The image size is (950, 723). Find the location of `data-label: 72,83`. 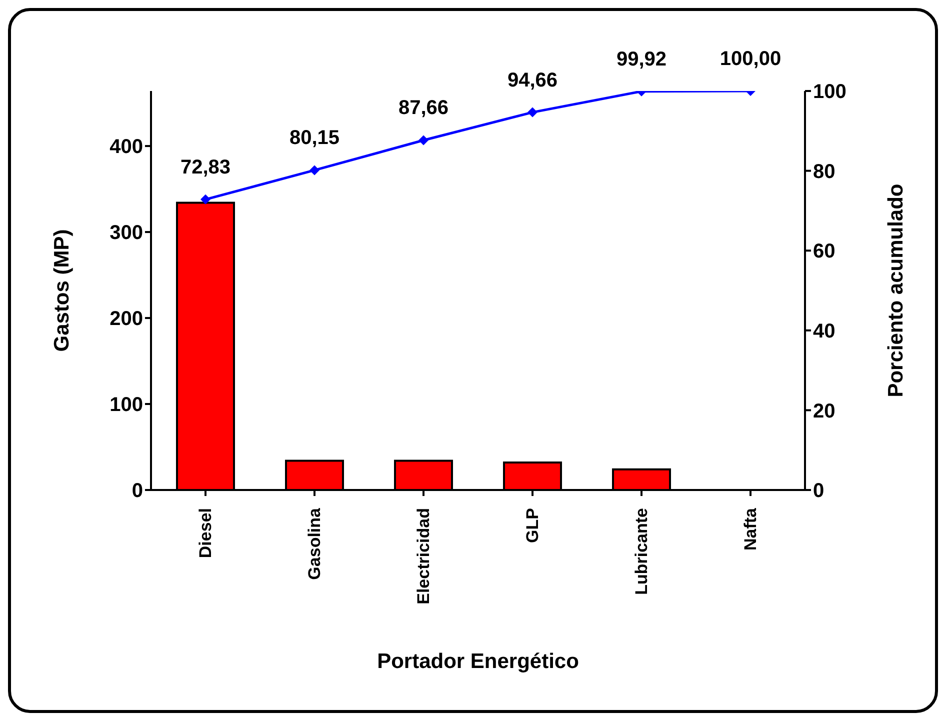

data-label: 72,83 is located at coordinates (205, 167).